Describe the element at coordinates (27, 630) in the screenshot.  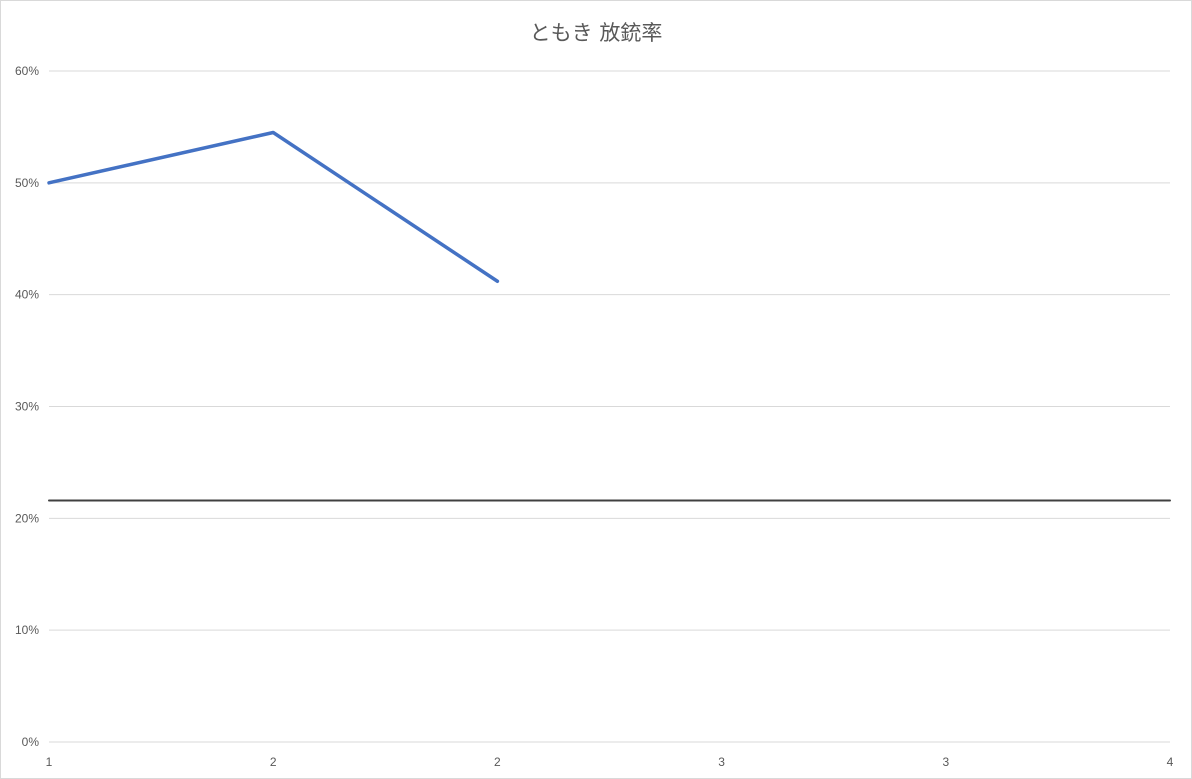
I see `y-tick-label: 10%` at that location.